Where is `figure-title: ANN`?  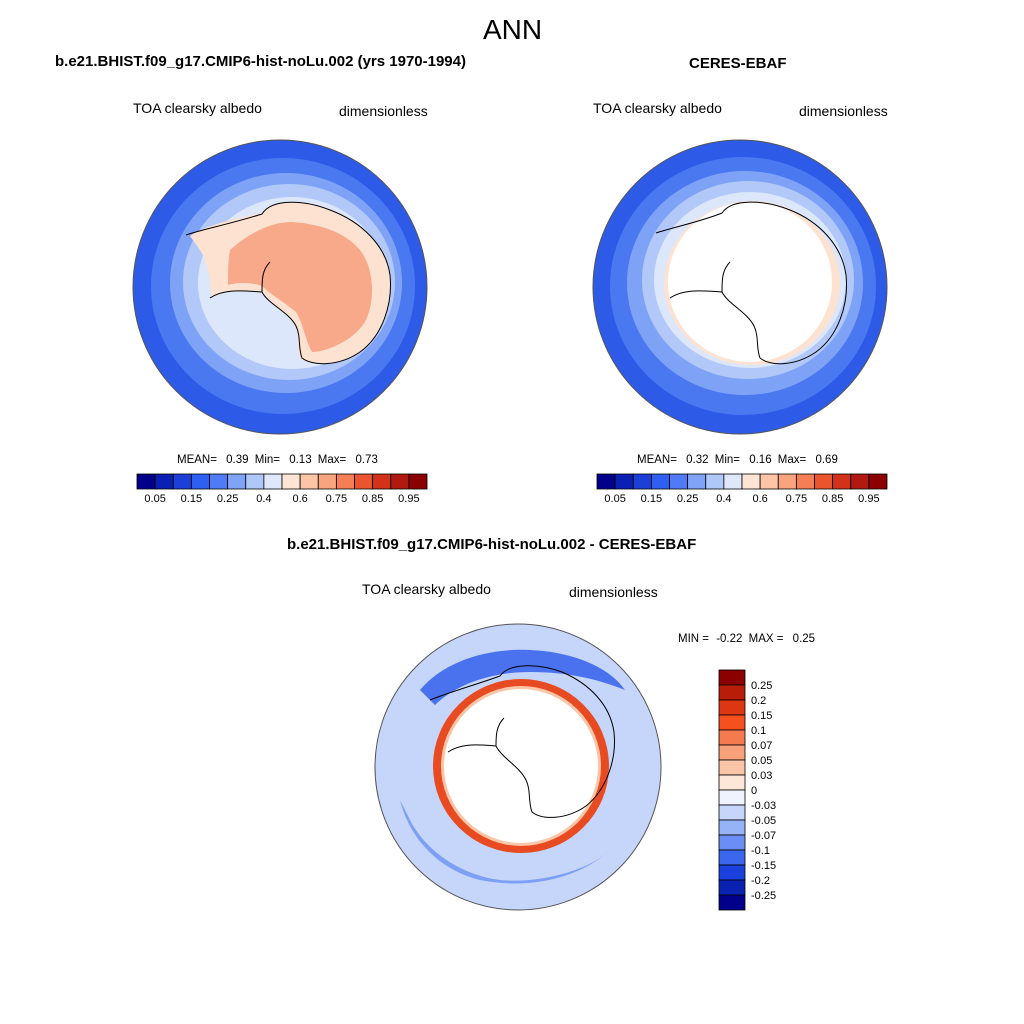
figure-title: ANN is located at coordinates (513, 29).